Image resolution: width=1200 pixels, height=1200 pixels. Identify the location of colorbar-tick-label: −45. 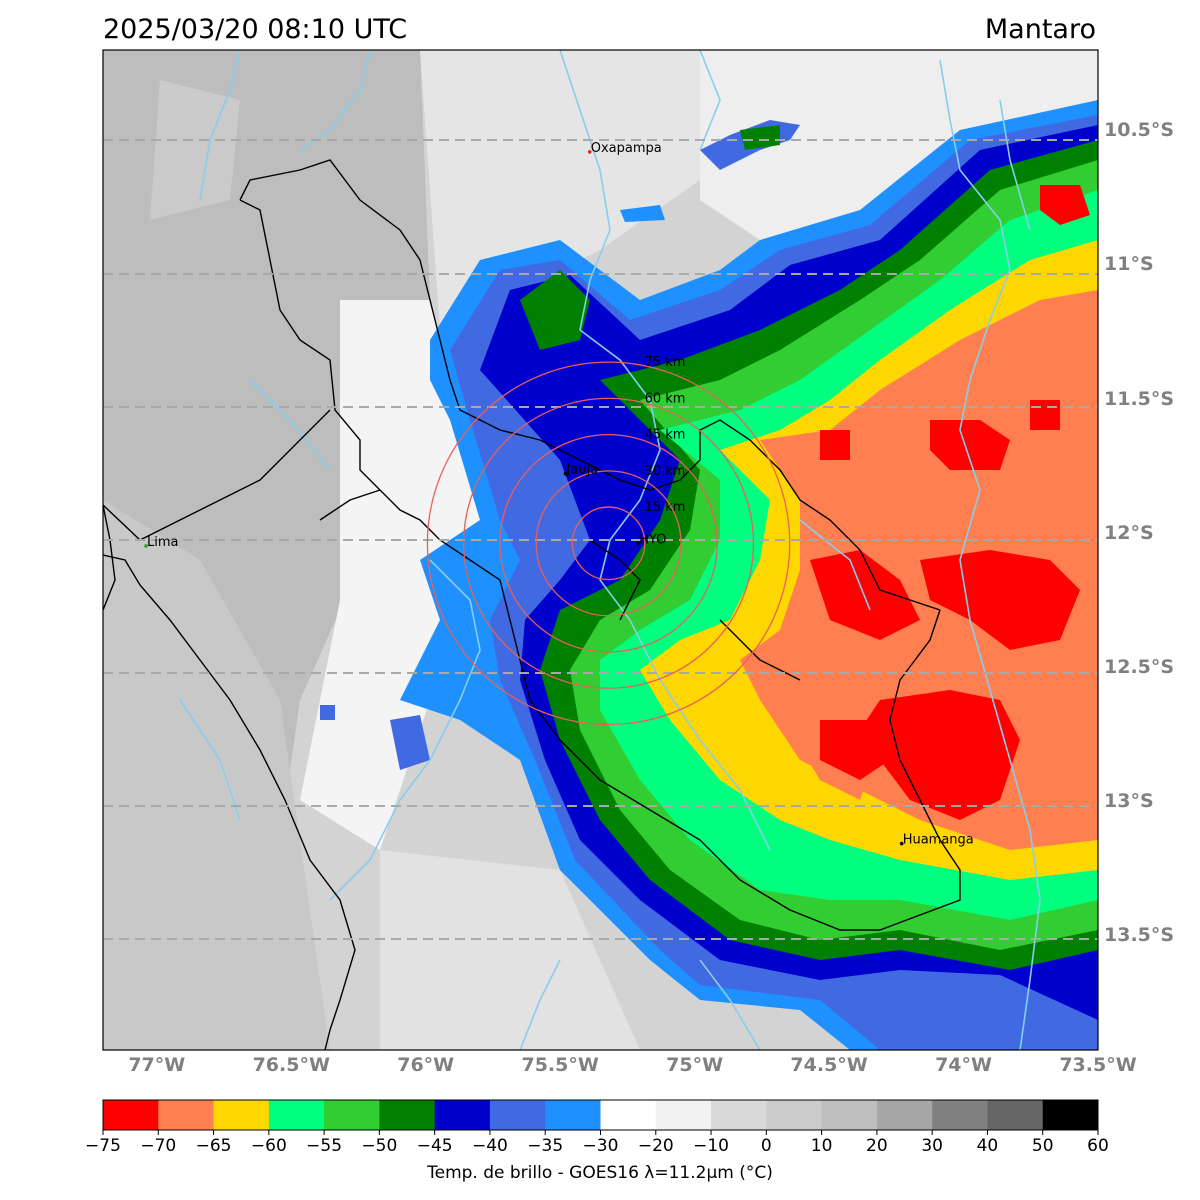
(434, 1146).